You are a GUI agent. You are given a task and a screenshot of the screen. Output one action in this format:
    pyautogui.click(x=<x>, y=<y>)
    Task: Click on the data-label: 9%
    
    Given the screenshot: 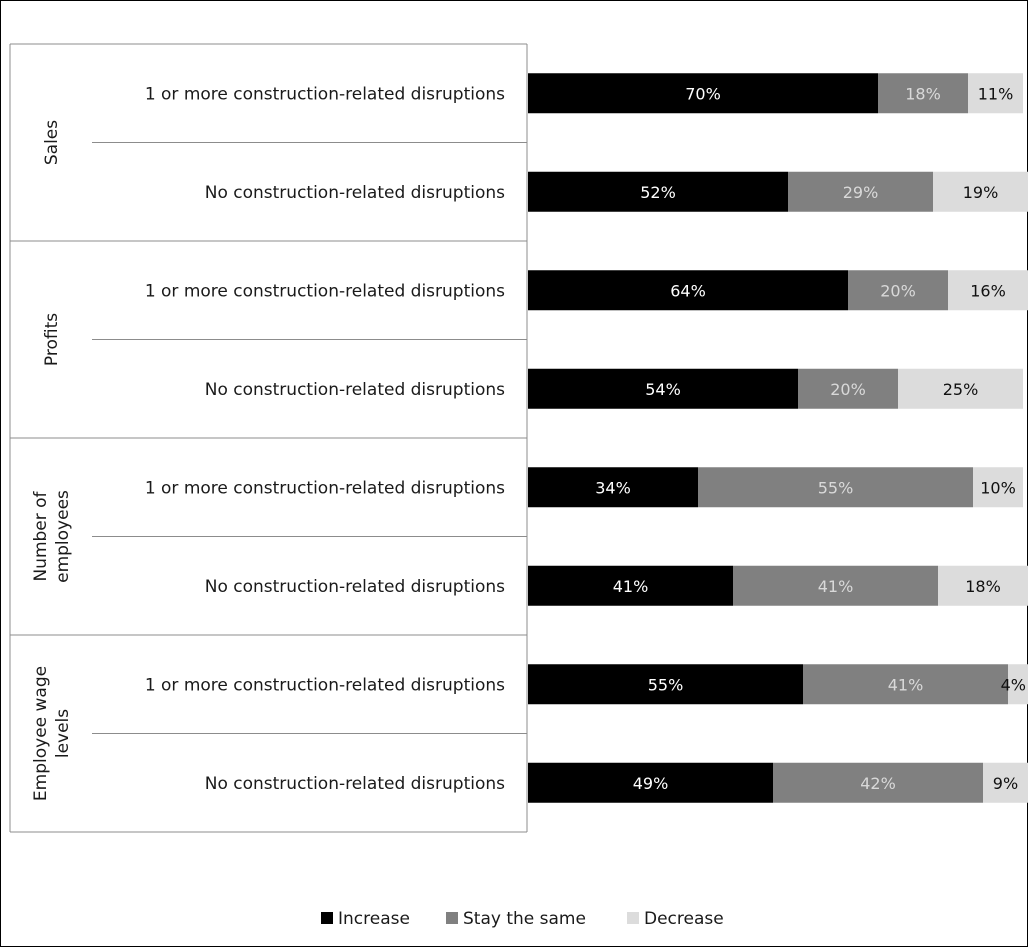 What is the action you would take?
    pyautogui.click(x=1005, y=783)
    